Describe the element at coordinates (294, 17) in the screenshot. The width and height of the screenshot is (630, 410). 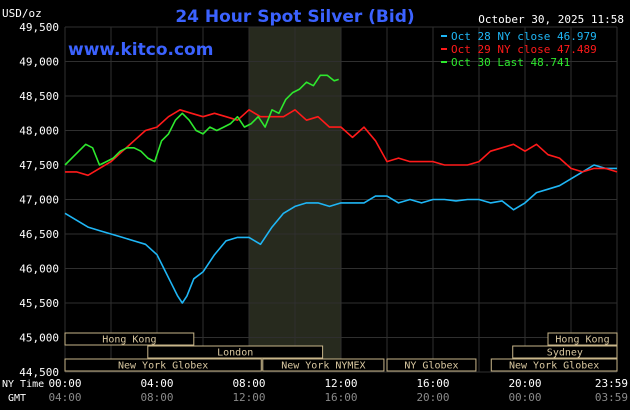
I see `chart-title: 24 Hour Spot Silver (Bid)` at that location.